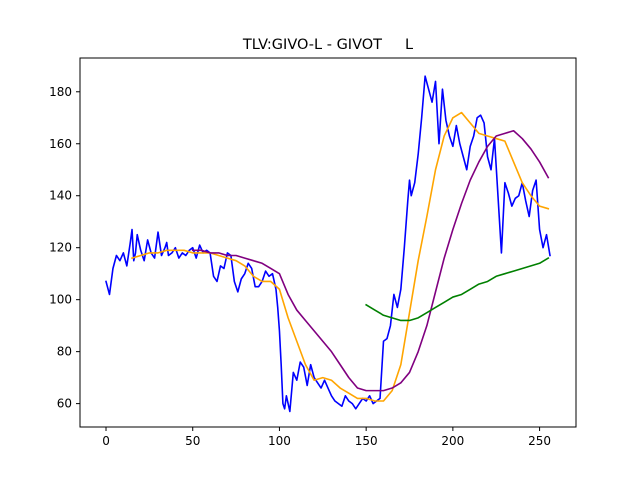  I want to click on x-tick-label: 250, so click(539, 441).